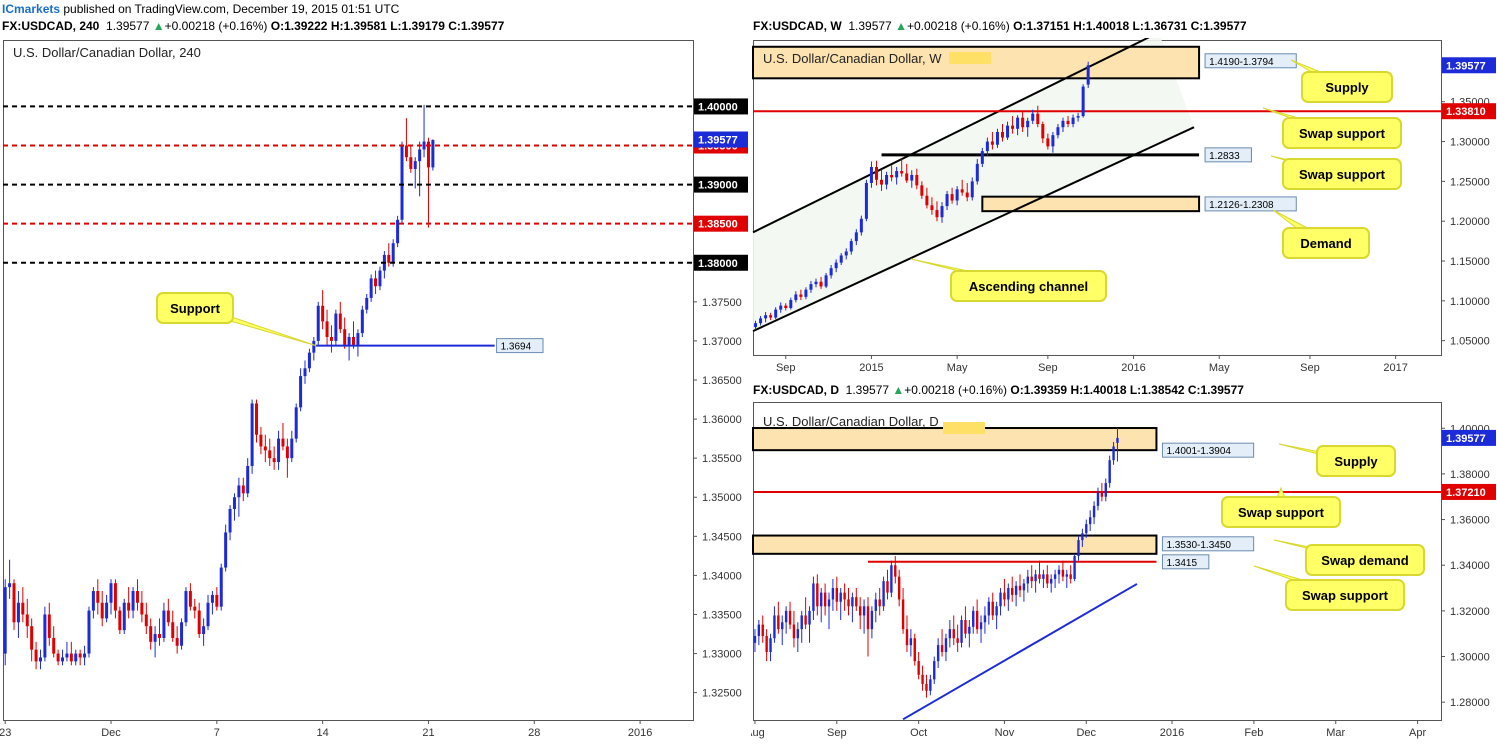 The height and width of the screenshot is (745, 1497). I want to click on daily-trendline, so click(1020, 652).